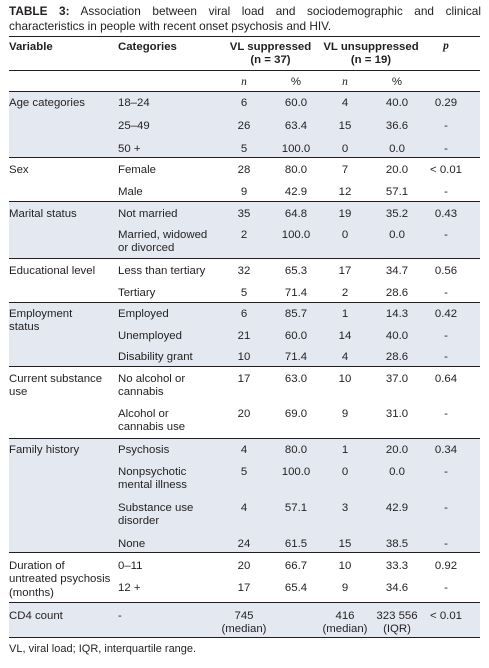 The height and width of the screenshot is (668, 489). What do you see at coordinates (244, 472) in the screenshot?
I see `vl-suppressed-n: 5` at bounding box center [244, 472].